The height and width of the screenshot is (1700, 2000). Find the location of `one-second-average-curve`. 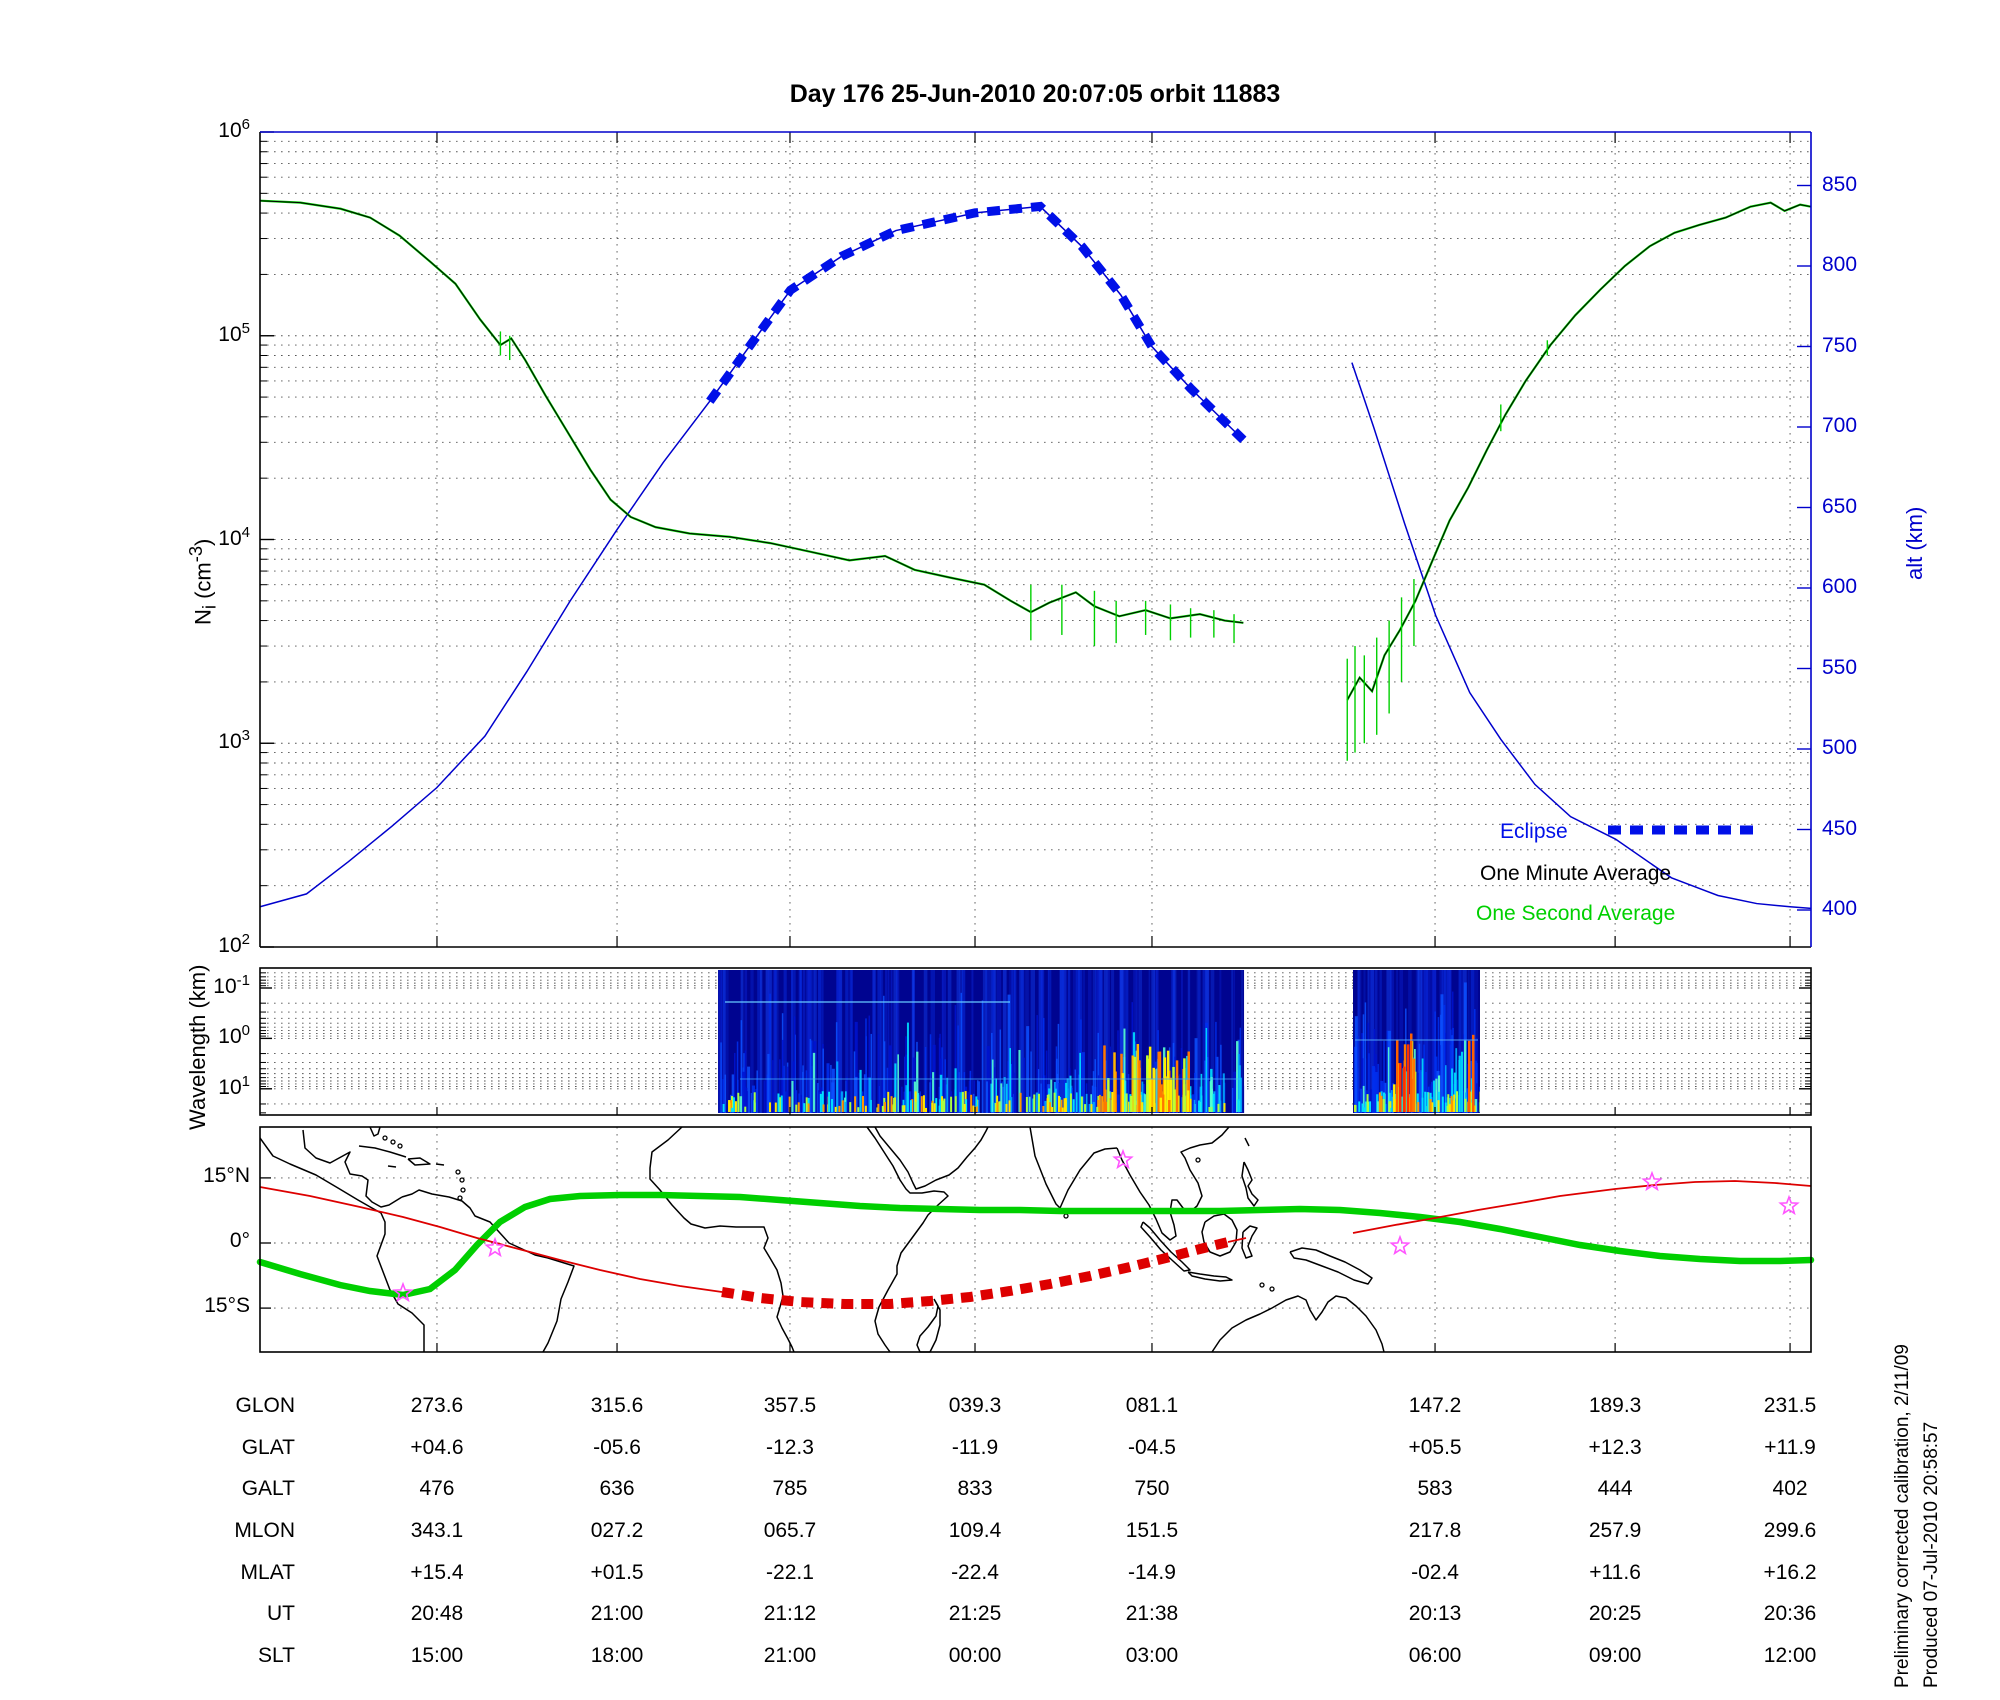

one-second-average-curve is located at coordinates (1579, 451).